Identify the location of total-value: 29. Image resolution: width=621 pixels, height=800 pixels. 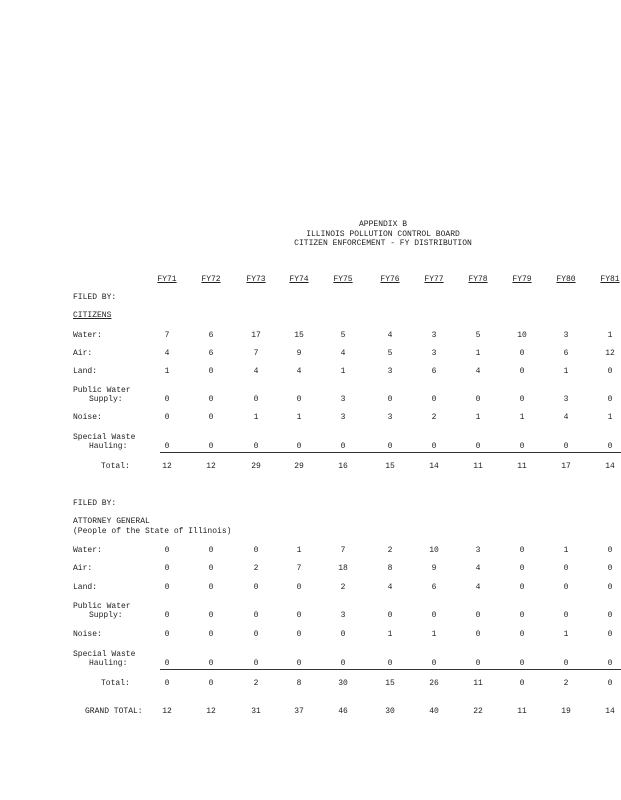
(299, 466).